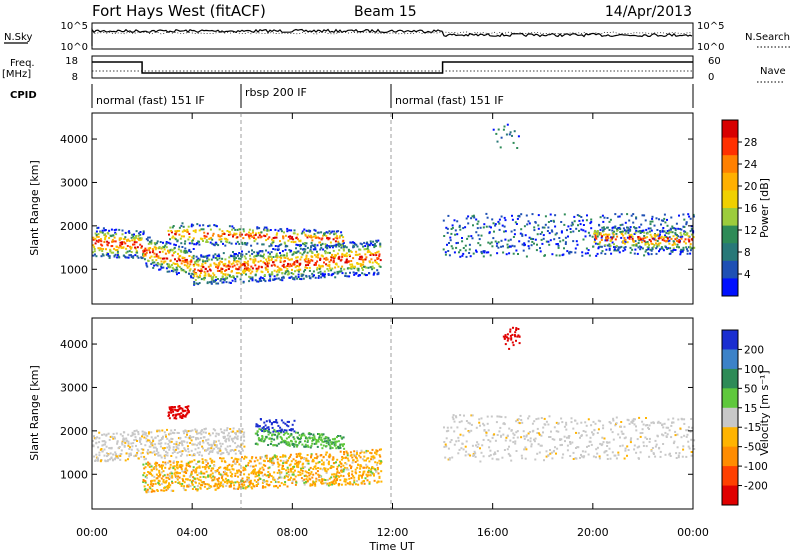 This screenshot has height=554, width=800. Describe the element at coordinates (22, 63) in the screenshot. I see `freq-label: Freq.` at that location.